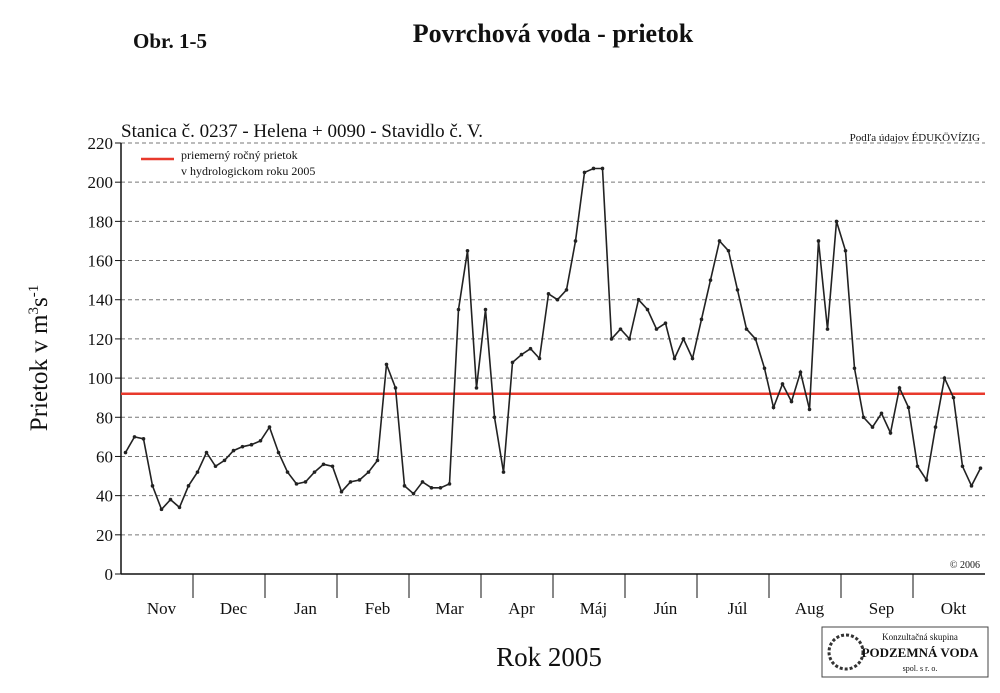 This screenshot has height=693, width=1000. What do you see at coordinates (915, 138) in the screenshot?
I see `source: Podľa údajov ÉDUKÖVÍZIG` at bounding box center [915, 138].